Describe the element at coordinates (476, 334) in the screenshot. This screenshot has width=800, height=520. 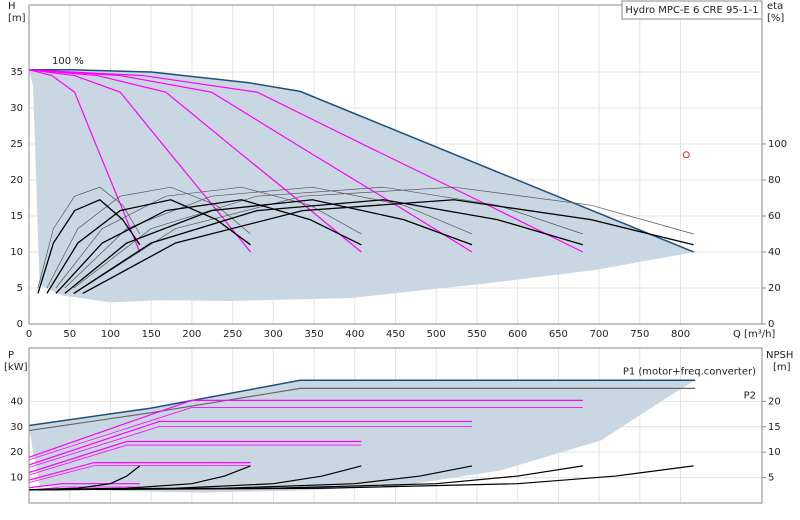
I see `x-tick-label: 550` at that location.